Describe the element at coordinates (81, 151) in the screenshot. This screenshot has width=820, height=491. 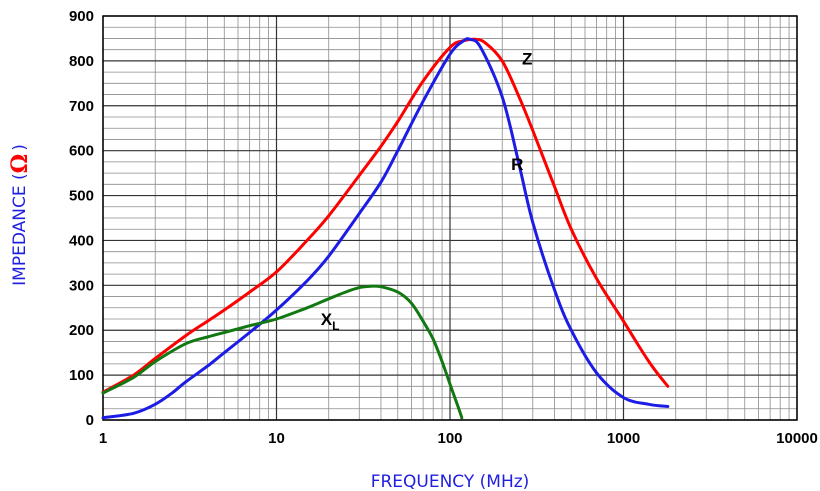
I see `y-tick-label: 600` at that location.